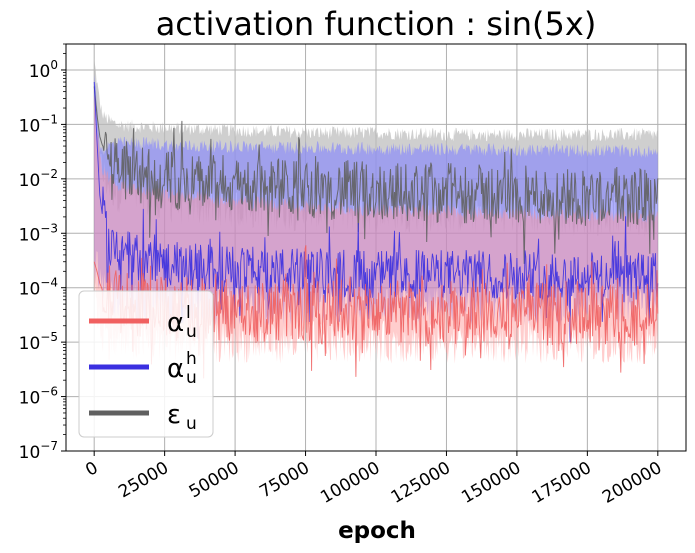  Describe the element at coordinates (38, 451) in the screenshot. I see `y-tick-label: 10⁻⁷` at that location.